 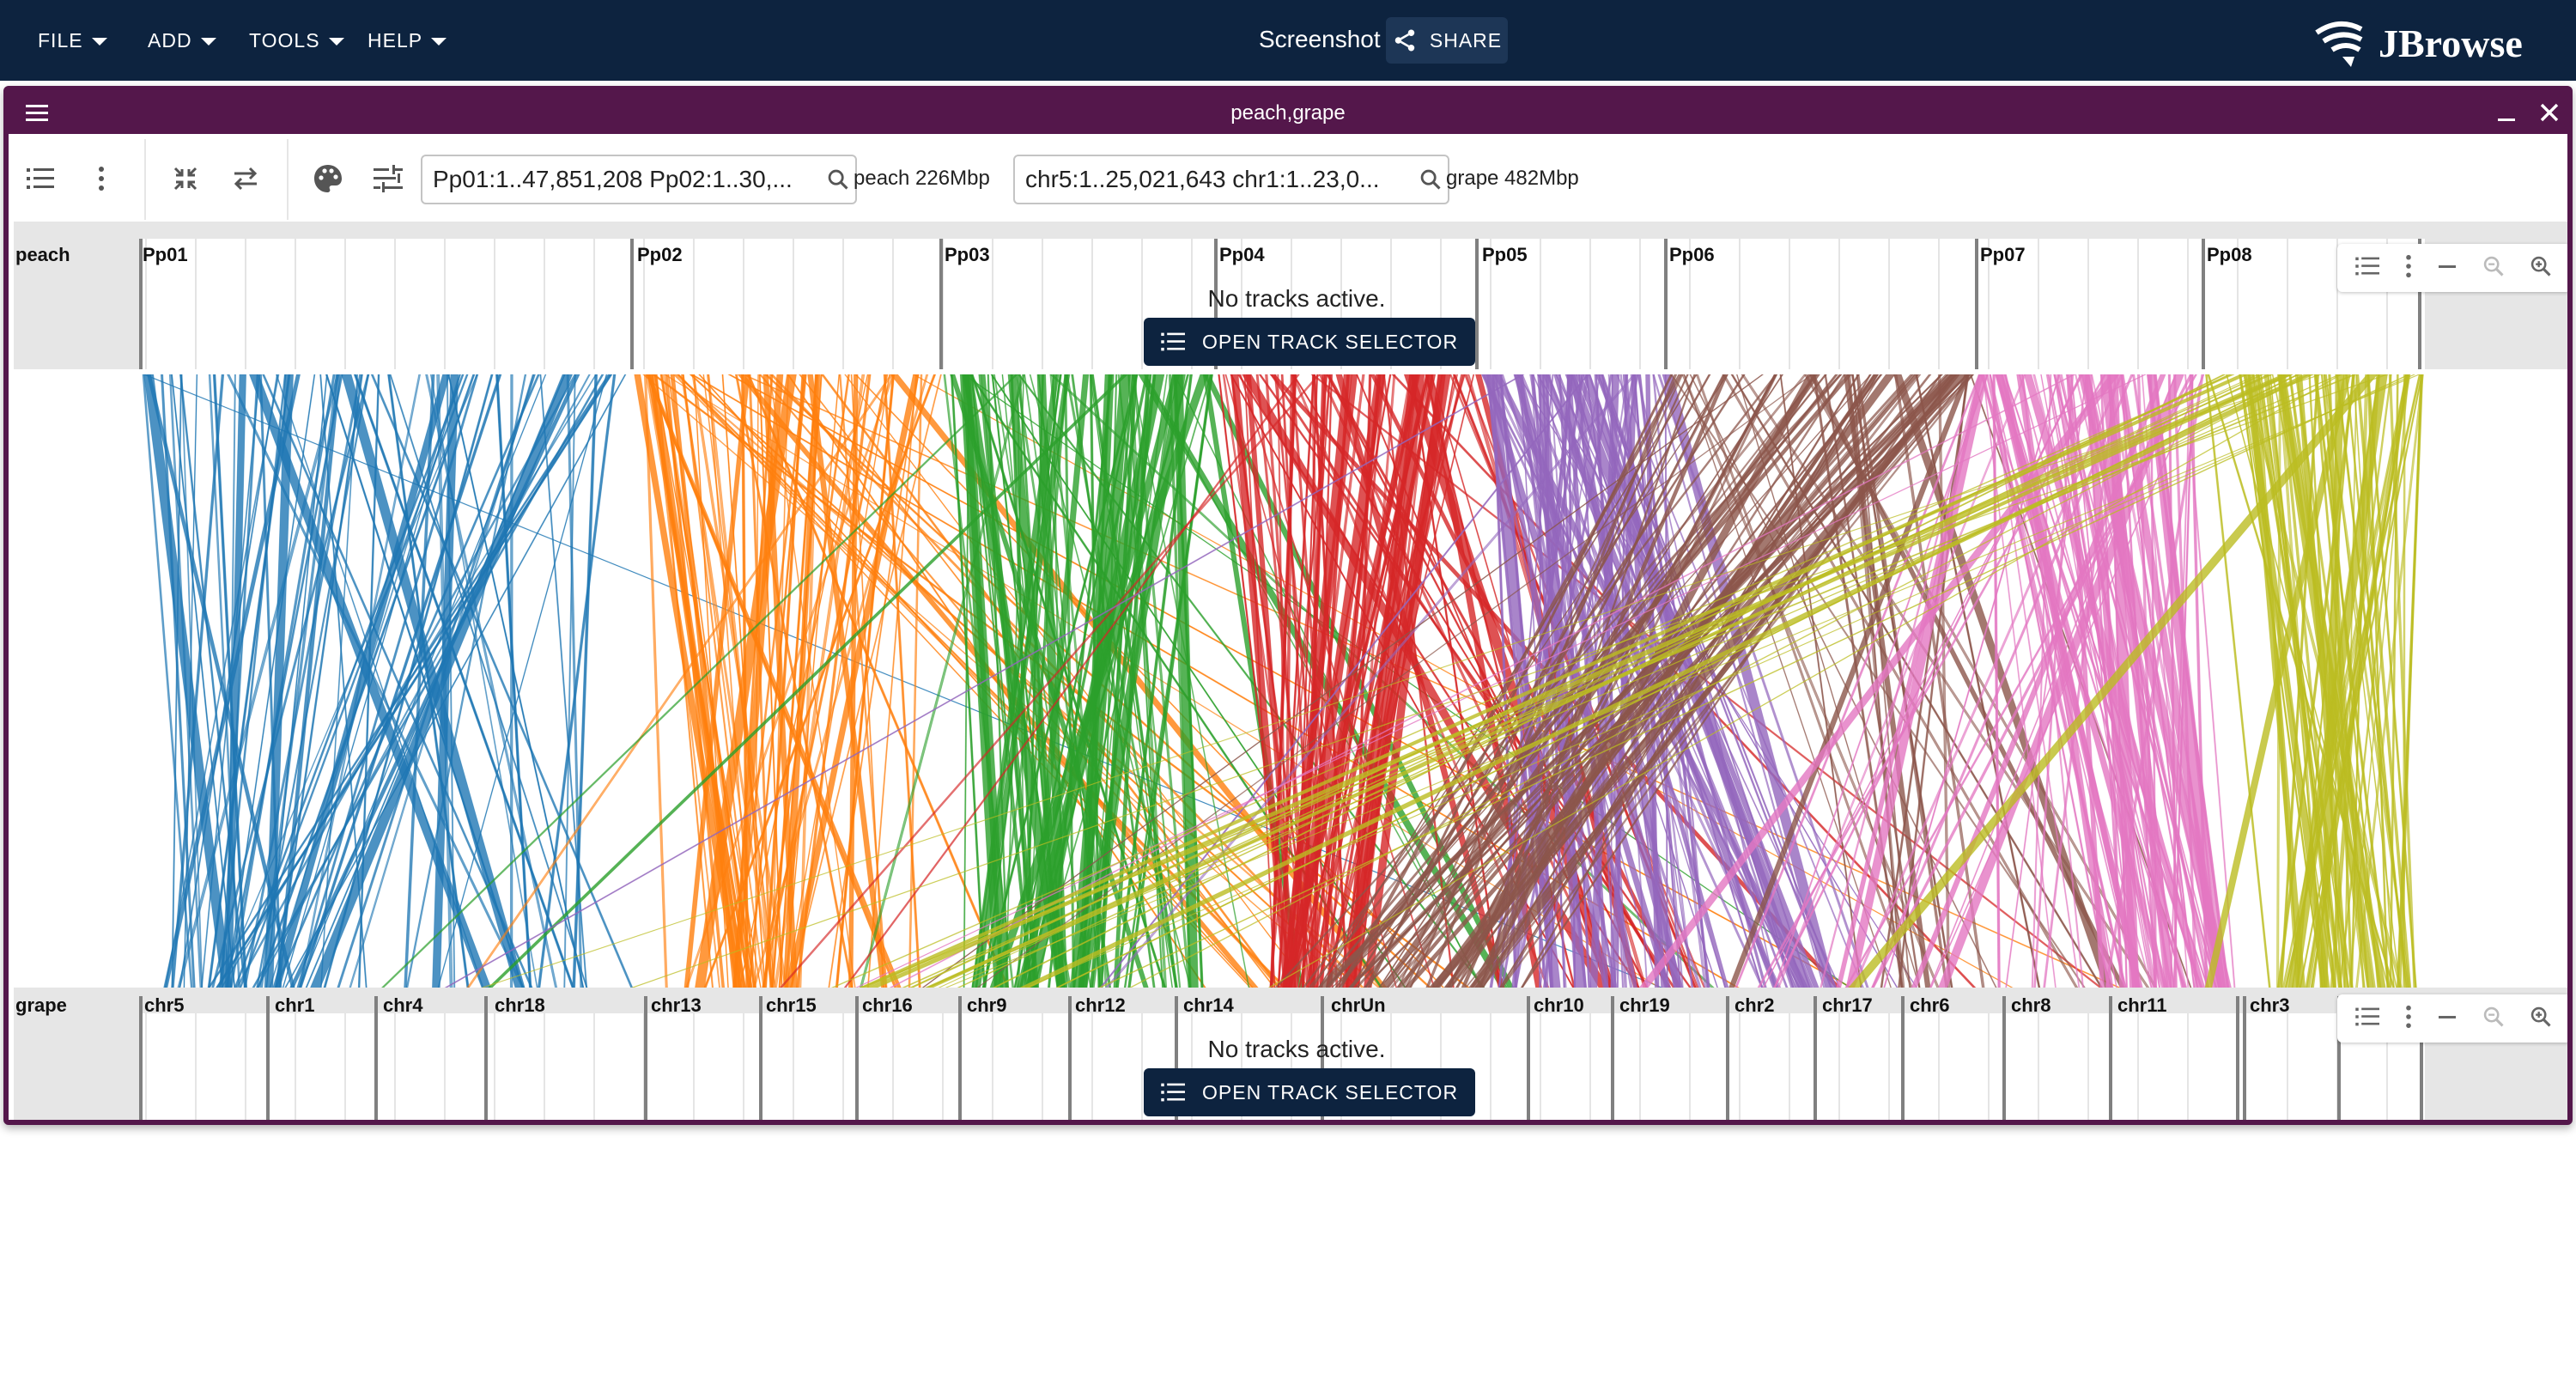 I want to click on view-title: peach,grape, so click(x=1288, y=113).